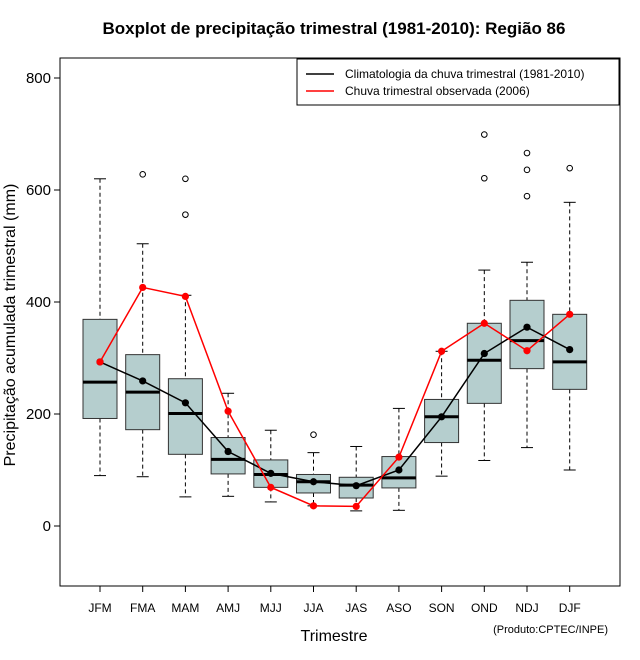  What do you see at coordinates (437, 91) in the screenshot?
I see `legend-label-observed: Chuva trimestral observada (2006)` at bounding box center [437, 91].